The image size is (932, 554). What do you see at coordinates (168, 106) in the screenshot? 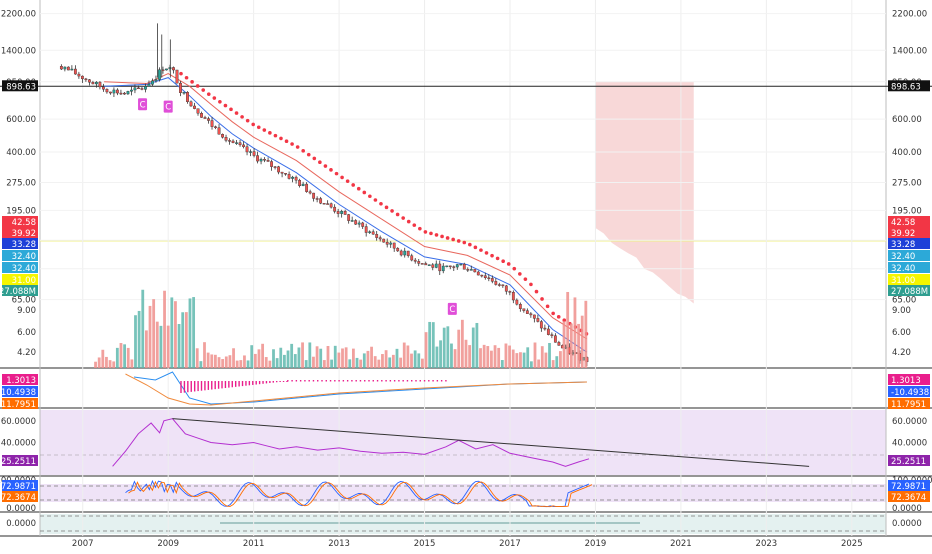
I see `signal-marker` at bounding box center [168, 106].